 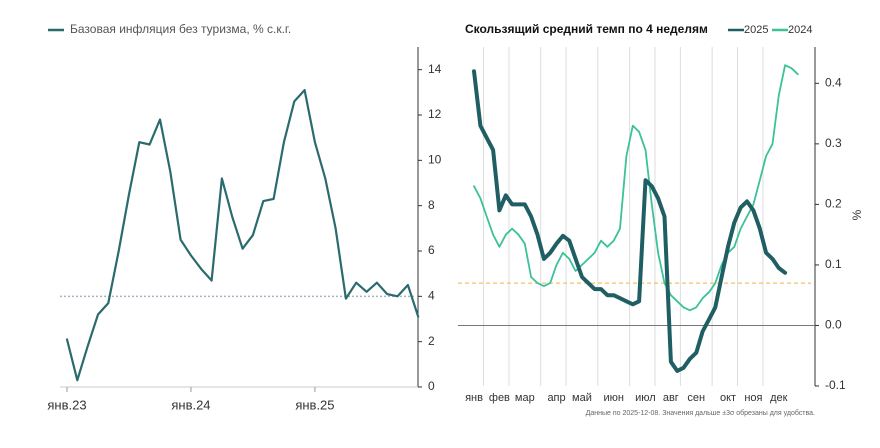 What do you see at coordinates (66, 404) in the screenshot?
I see `x-tick-label: янв.23` at bounding box center [66, 404].